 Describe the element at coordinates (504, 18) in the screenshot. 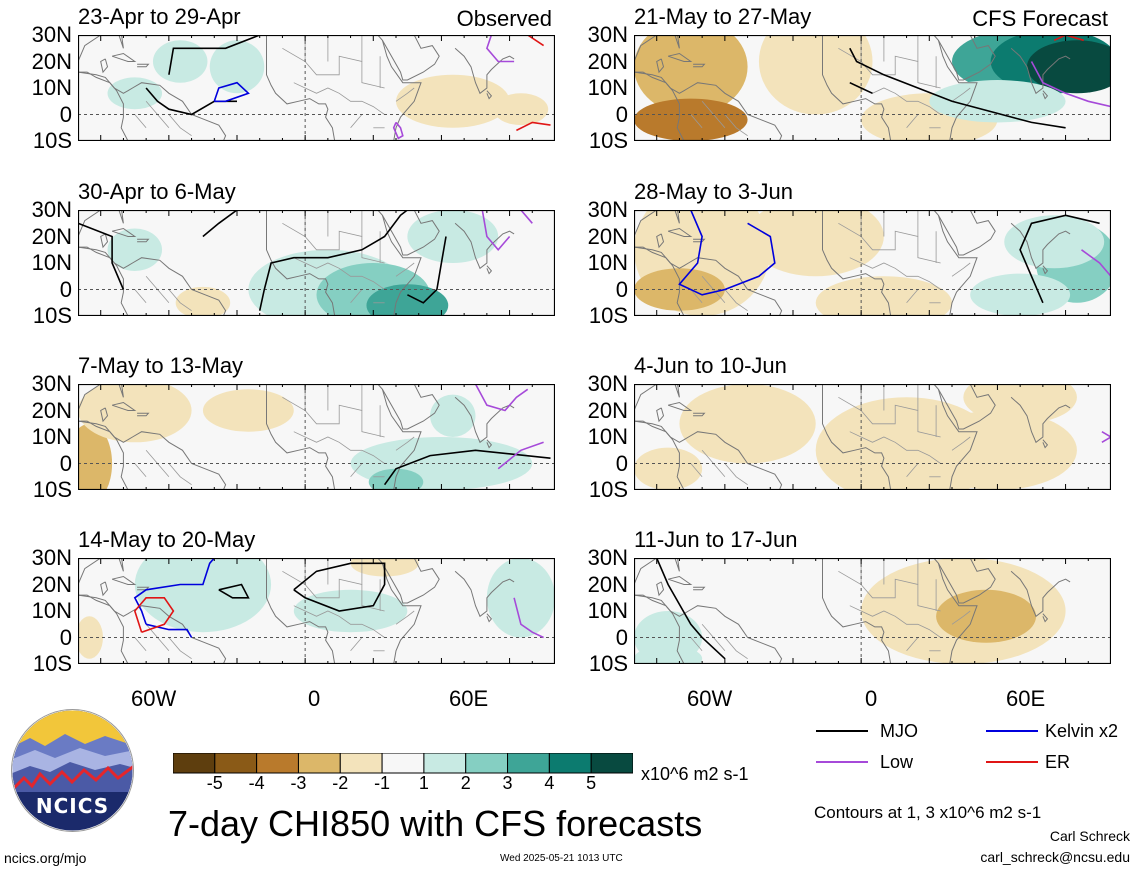

I see `panel-tag: Observed` at that location.